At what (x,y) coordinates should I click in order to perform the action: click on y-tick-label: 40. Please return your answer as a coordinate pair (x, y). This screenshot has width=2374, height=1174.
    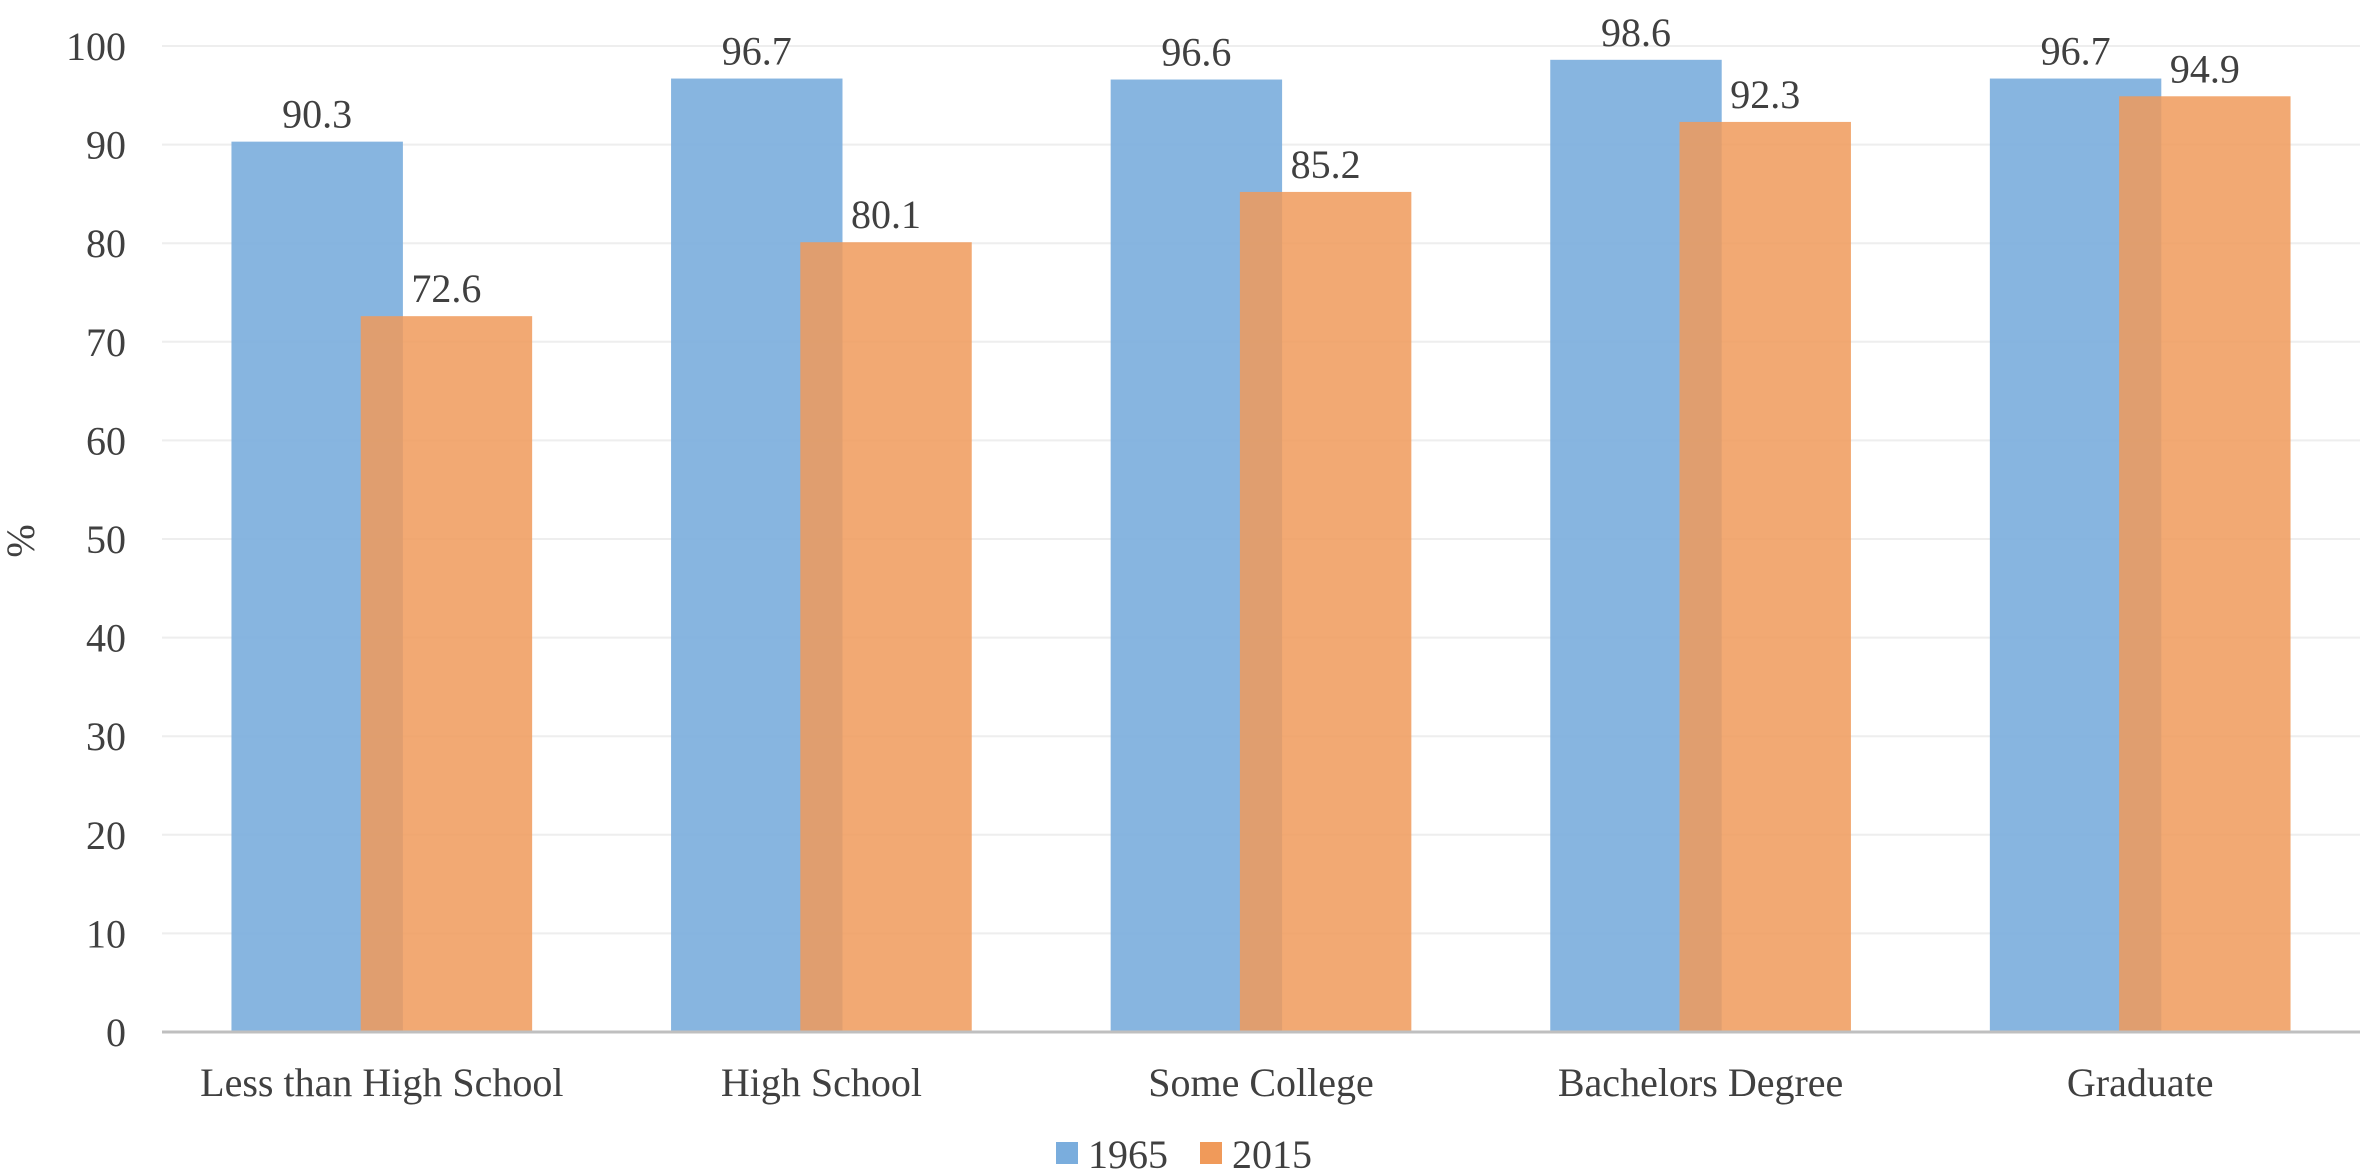
    Looking at the image, I should click on (106, 638).